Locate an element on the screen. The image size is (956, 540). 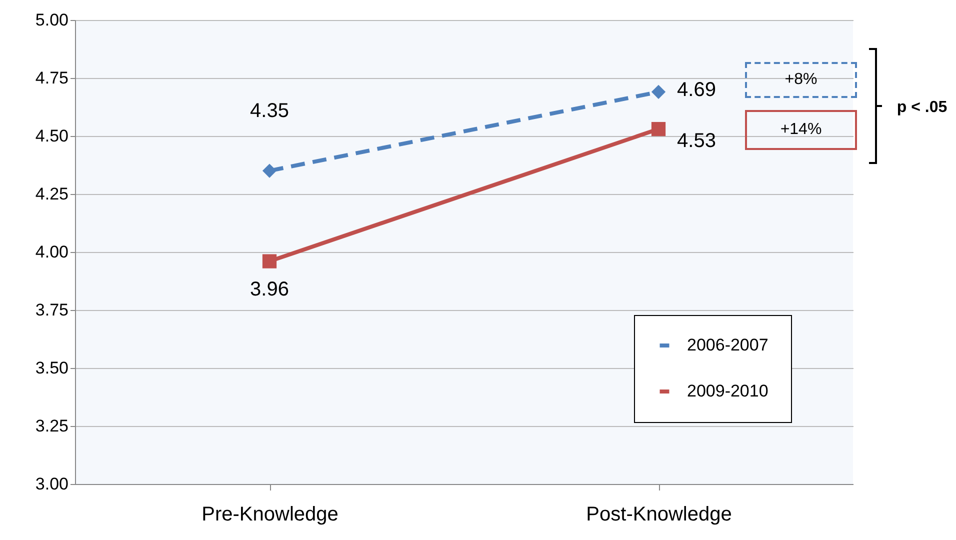
text: p < .05 is located at coordinates (922, 108).